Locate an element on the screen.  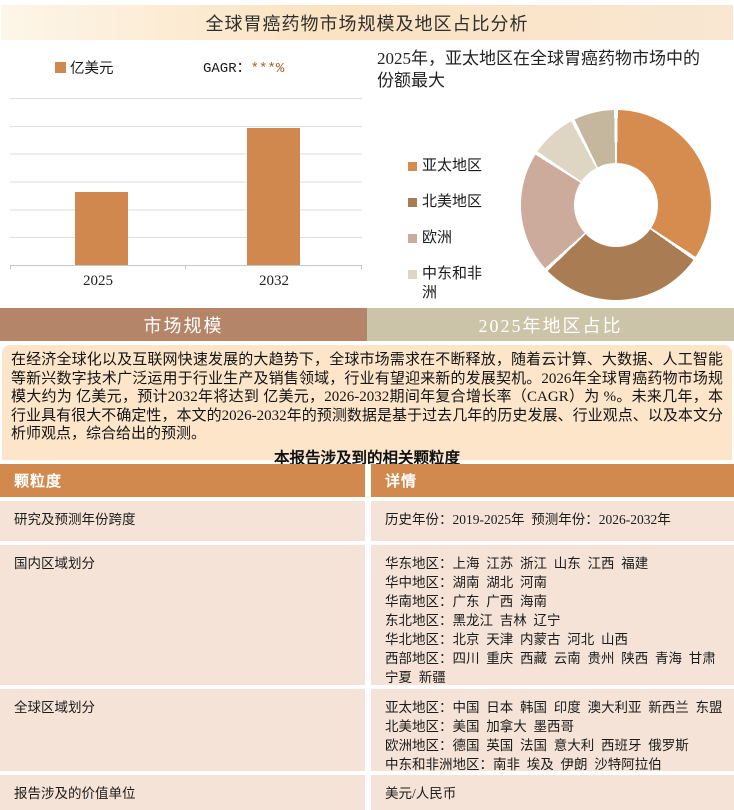
donut-legend-item: 北美地区 is located at coordinates (448, 202).